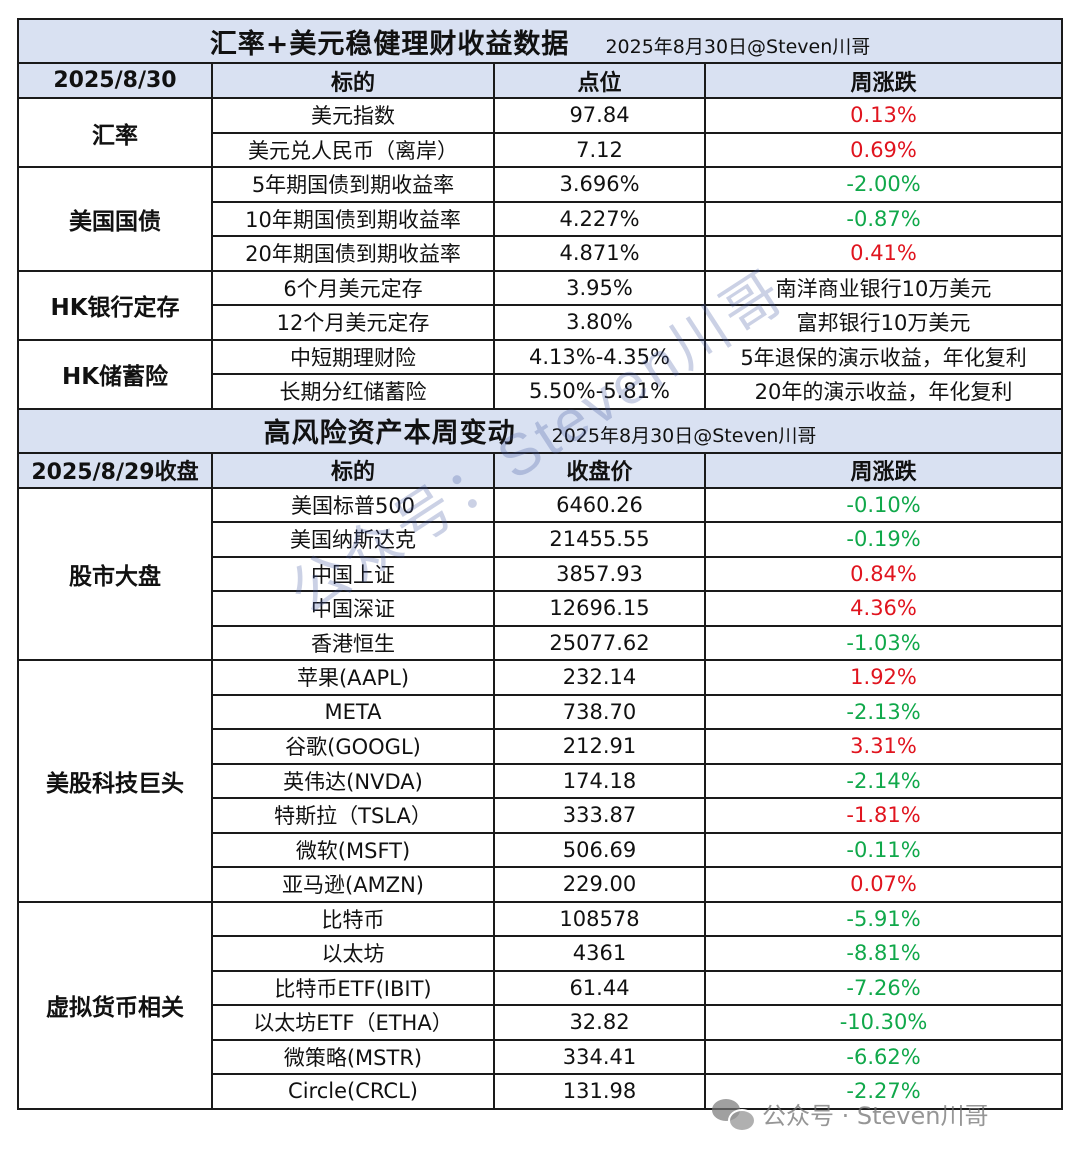 Image resolution: width=1080 pixels, height=1160 pixels. What do you see at coordinates (353, 287) in the screenshot?
I see `item-cell: 6个月美元定存` at bounding box center [353, 287].